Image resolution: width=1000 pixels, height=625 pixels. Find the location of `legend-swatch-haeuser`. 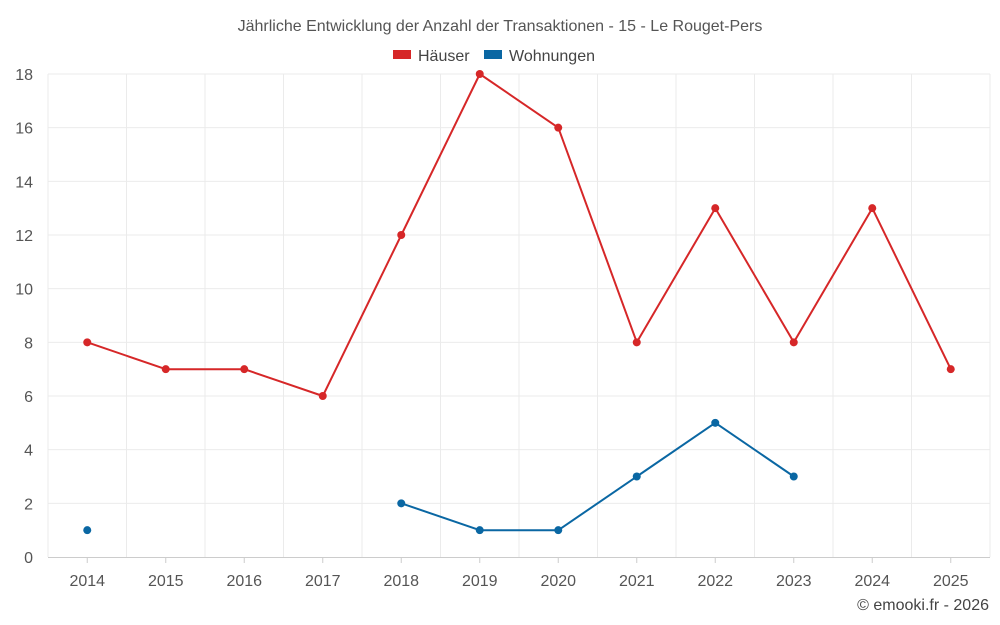

legend-swatch-haeuser is located at coordinates (402, 54).